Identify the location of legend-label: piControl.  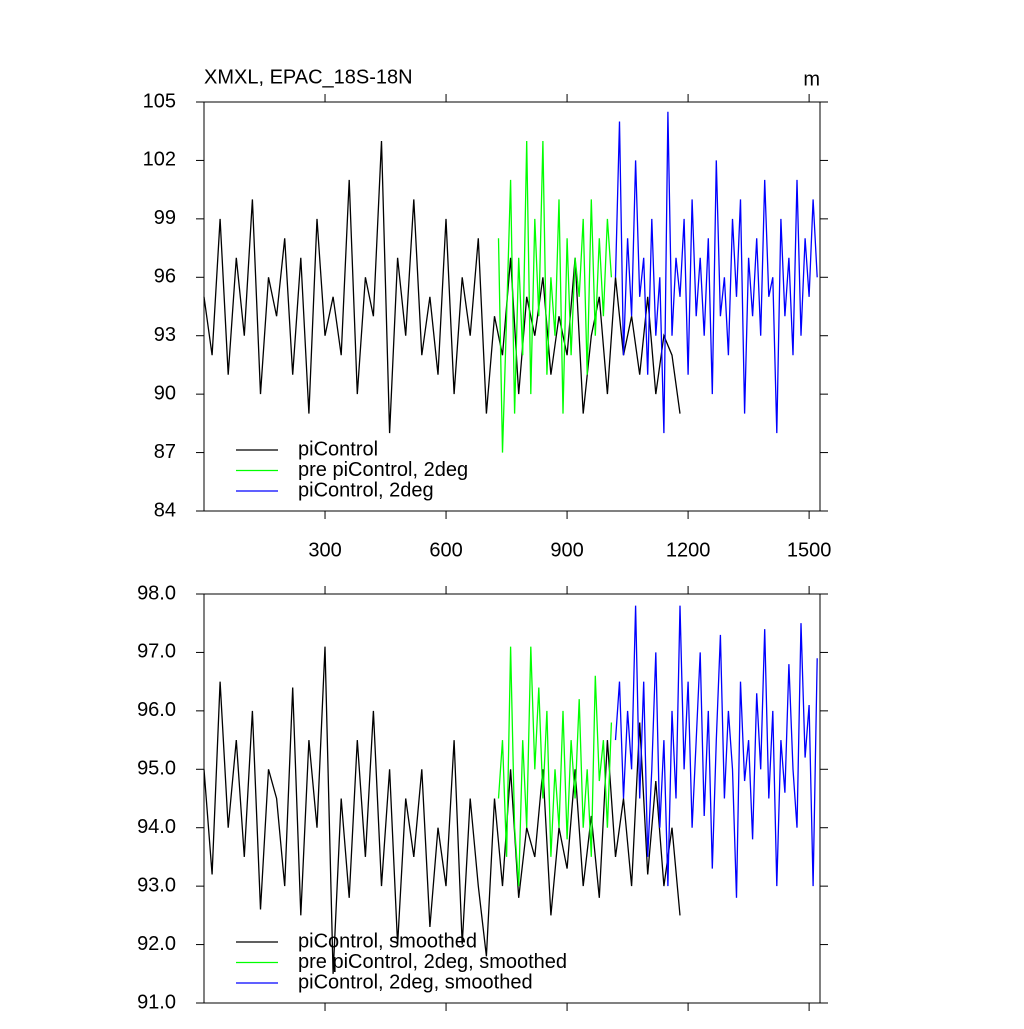
(338, 449).